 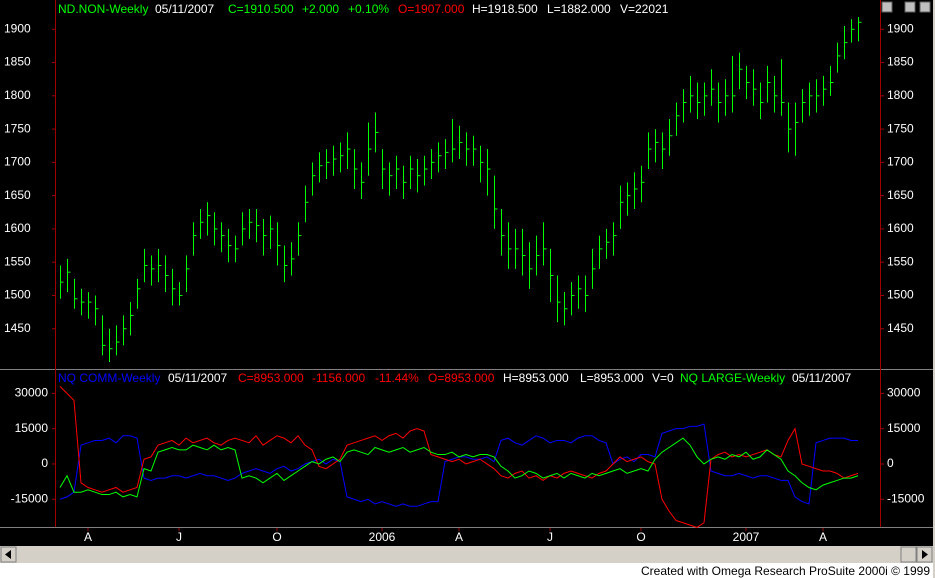 What do you see at coordinates (459, 467) in the screenshot?
I see `cot-line` at bounding box center [459, 467].